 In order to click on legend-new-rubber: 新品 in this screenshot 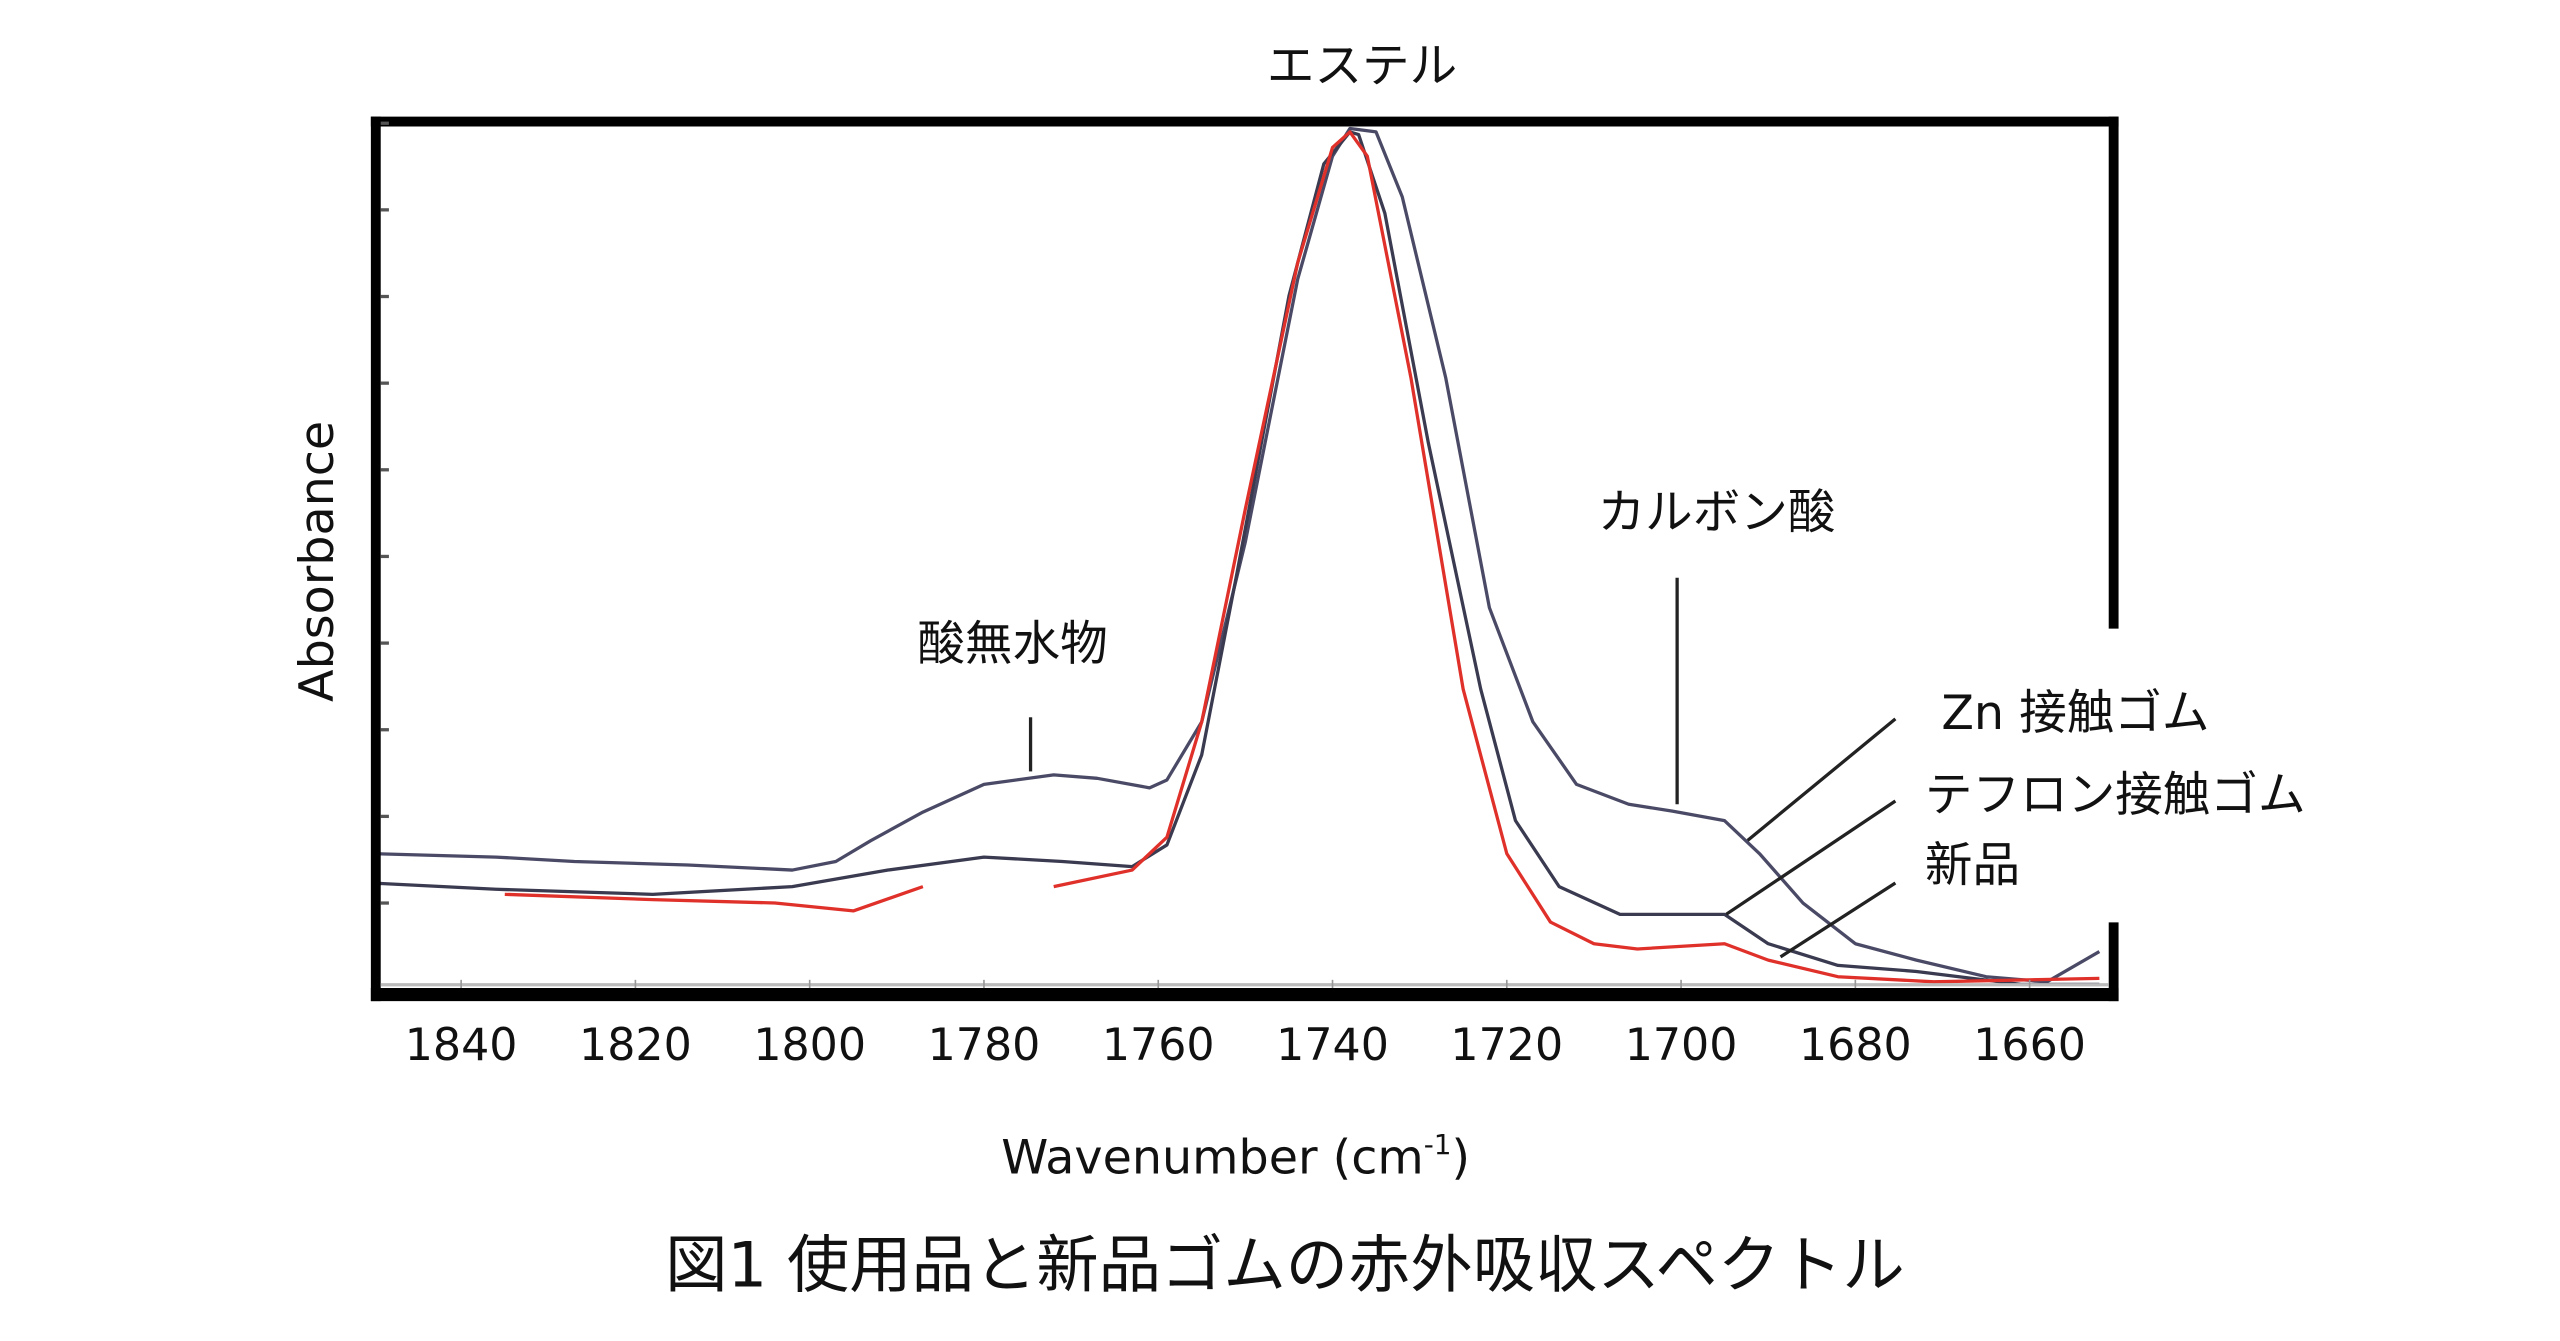, I will do `click(1972, 865)`.